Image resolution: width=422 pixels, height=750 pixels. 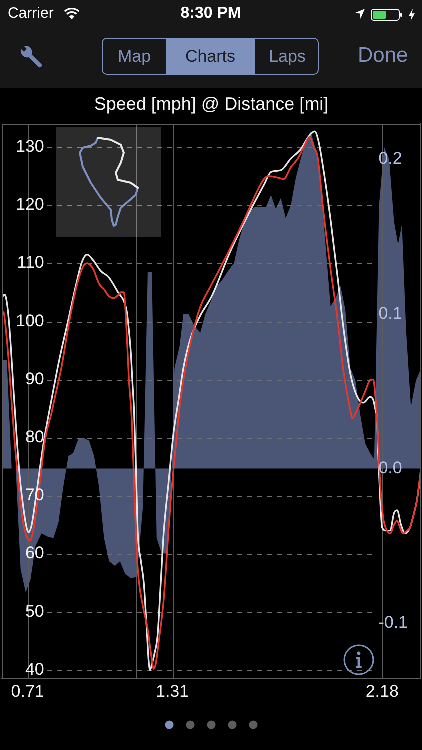 I want to click on text: Done, so click(x=383, y=56).